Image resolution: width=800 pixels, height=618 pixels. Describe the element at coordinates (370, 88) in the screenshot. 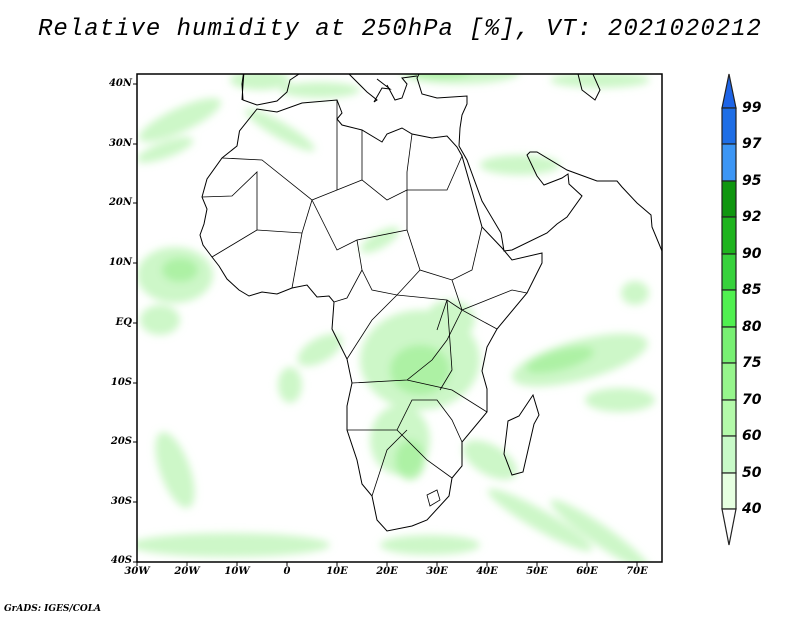

I see `italy-coast` at that location.